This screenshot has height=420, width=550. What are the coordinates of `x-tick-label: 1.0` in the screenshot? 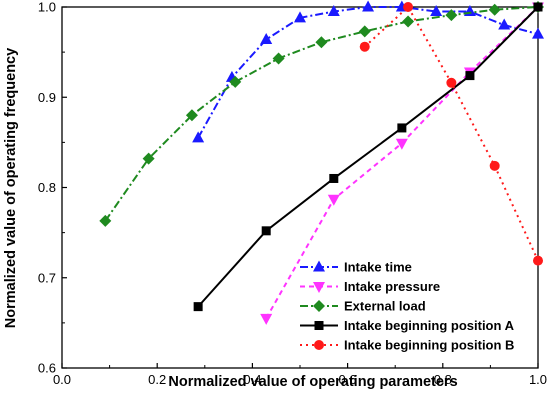 It's located at (538, 379).